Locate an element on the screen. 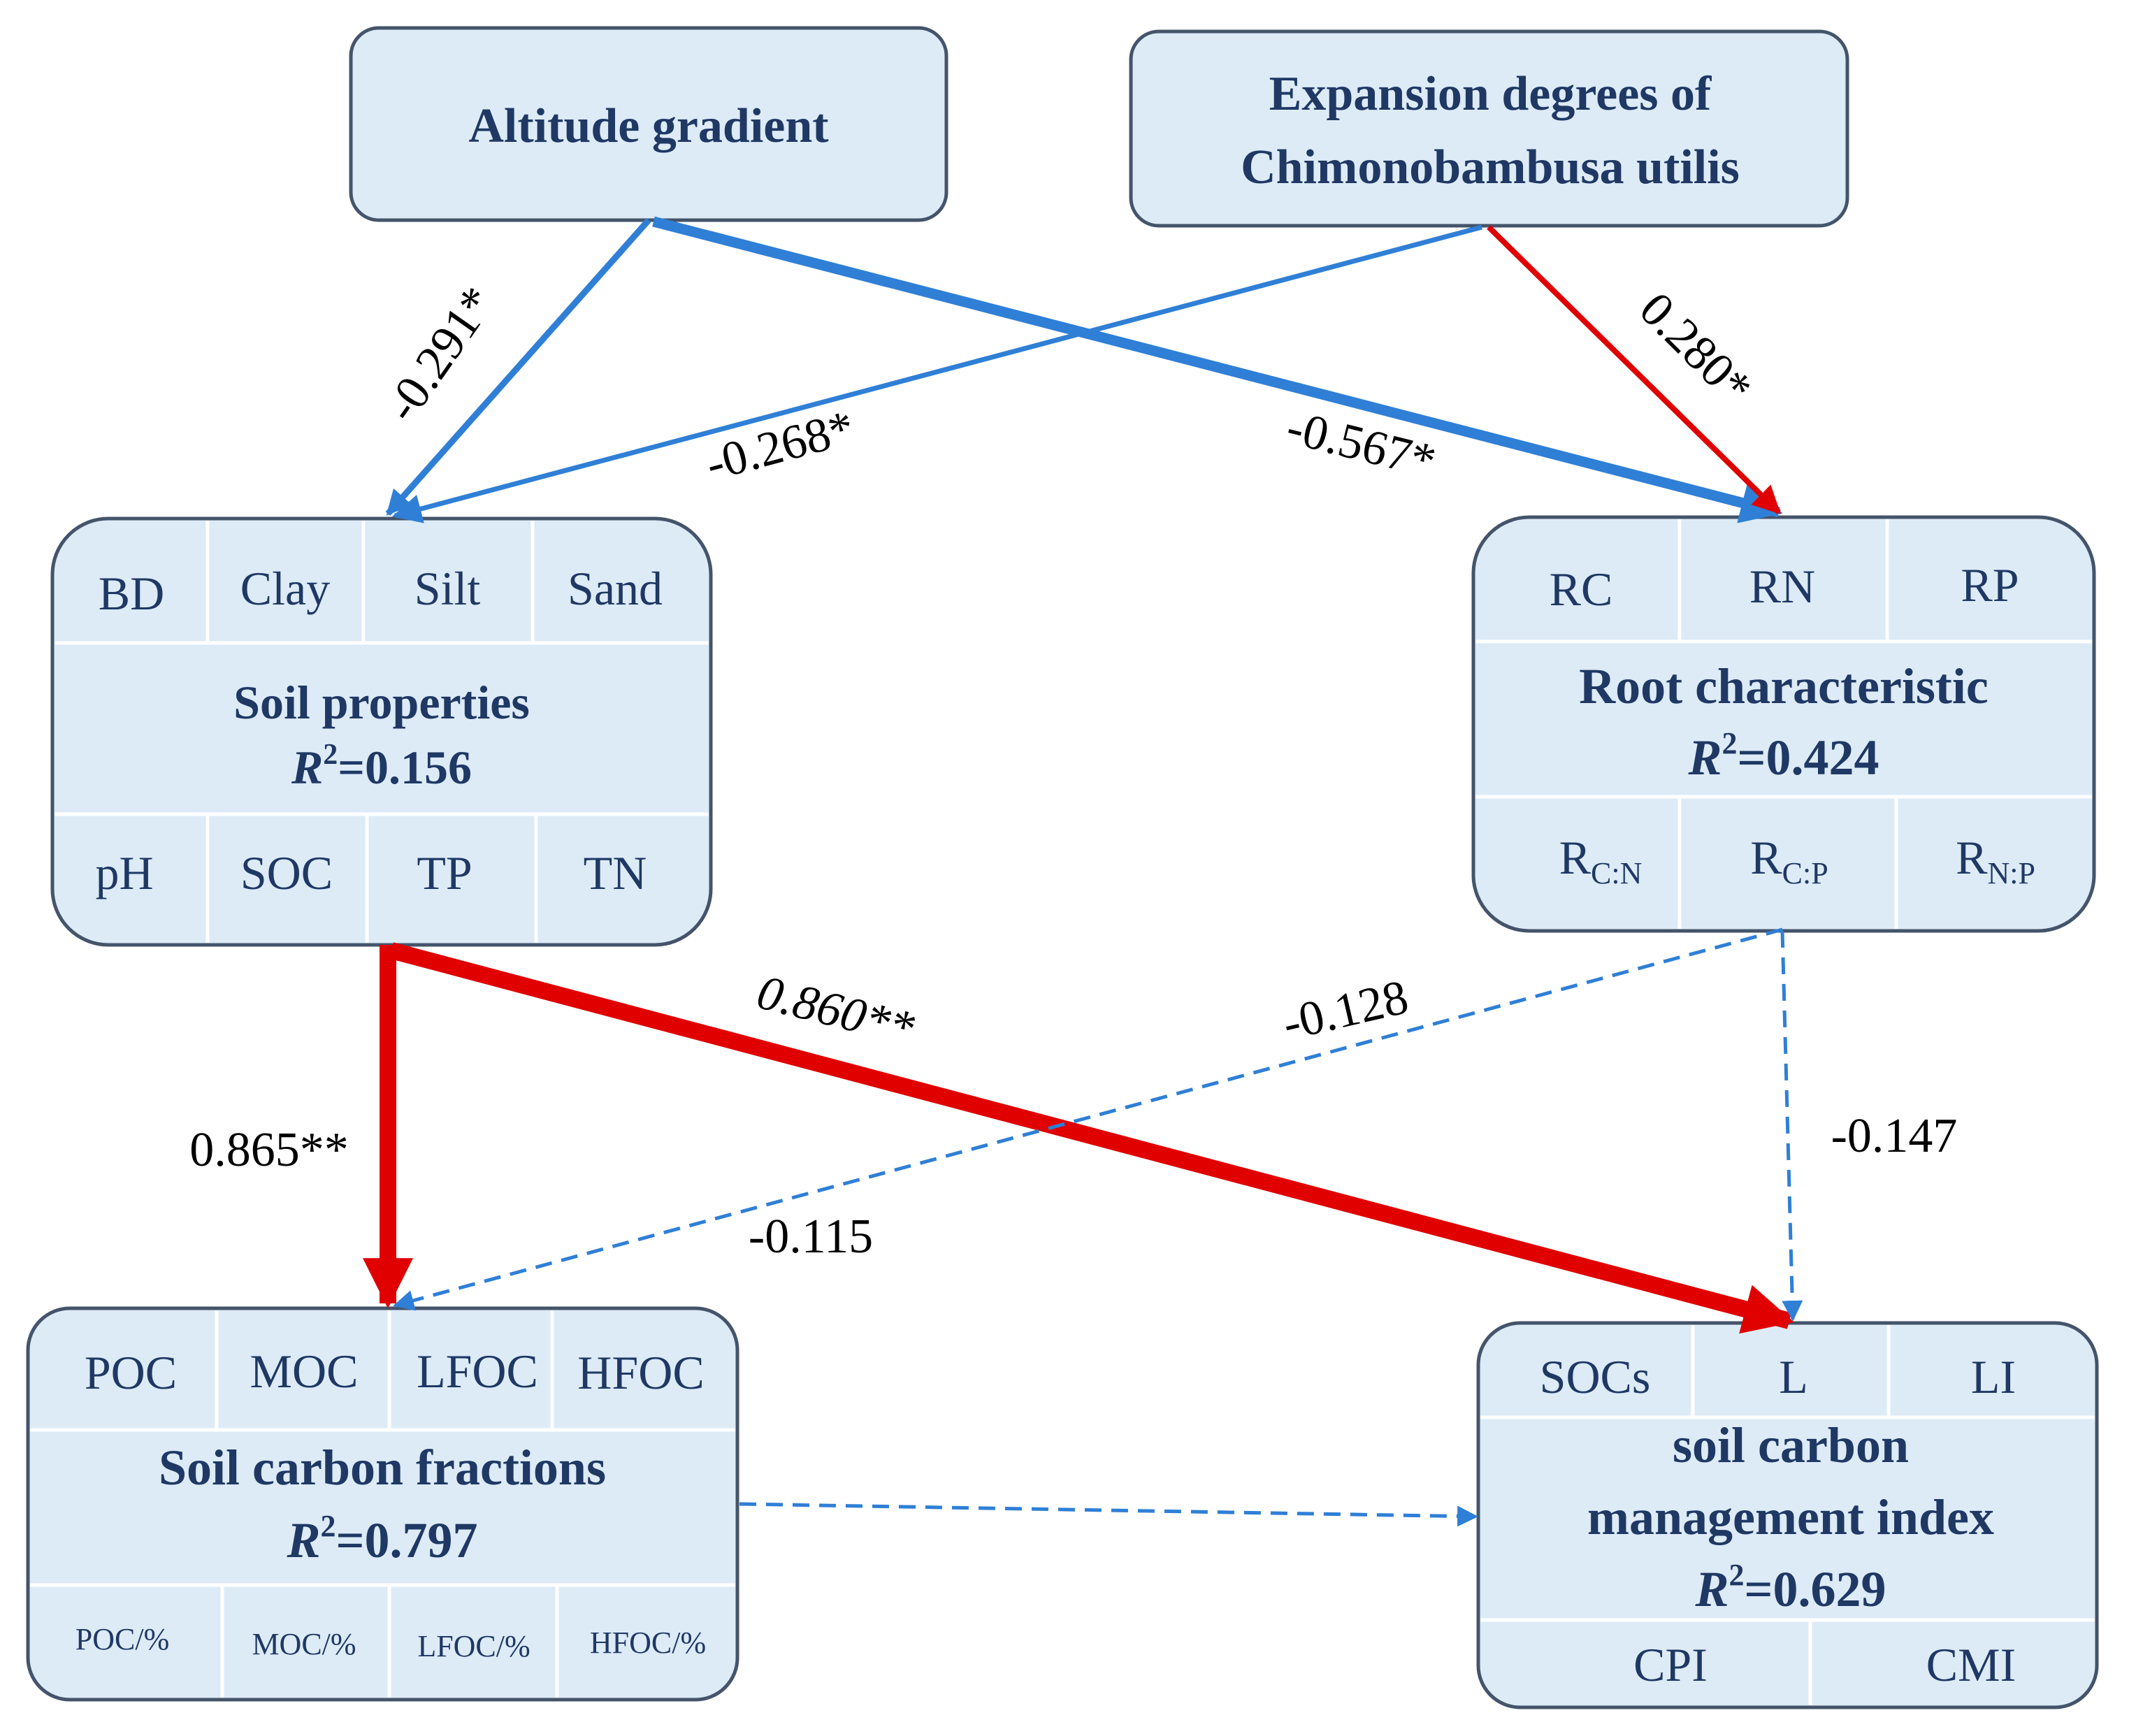 This screenshot has width=2129, height=1736. node-altitude-gradient: Altitude gradient is located at coordinates (648, 124).